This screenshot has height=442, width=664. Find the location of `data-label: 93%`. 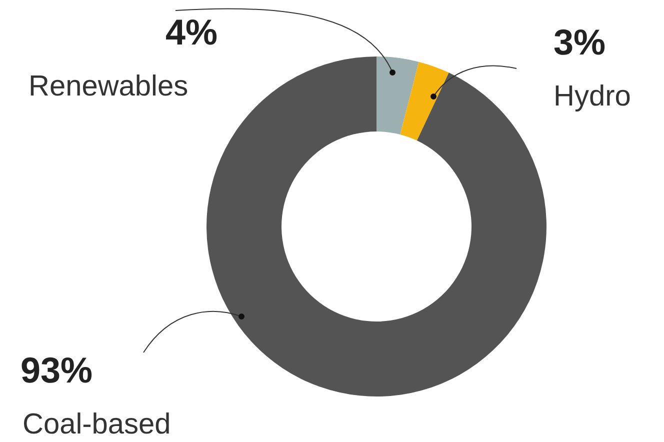

data-label: 93% is located at coordinates (56, 370).